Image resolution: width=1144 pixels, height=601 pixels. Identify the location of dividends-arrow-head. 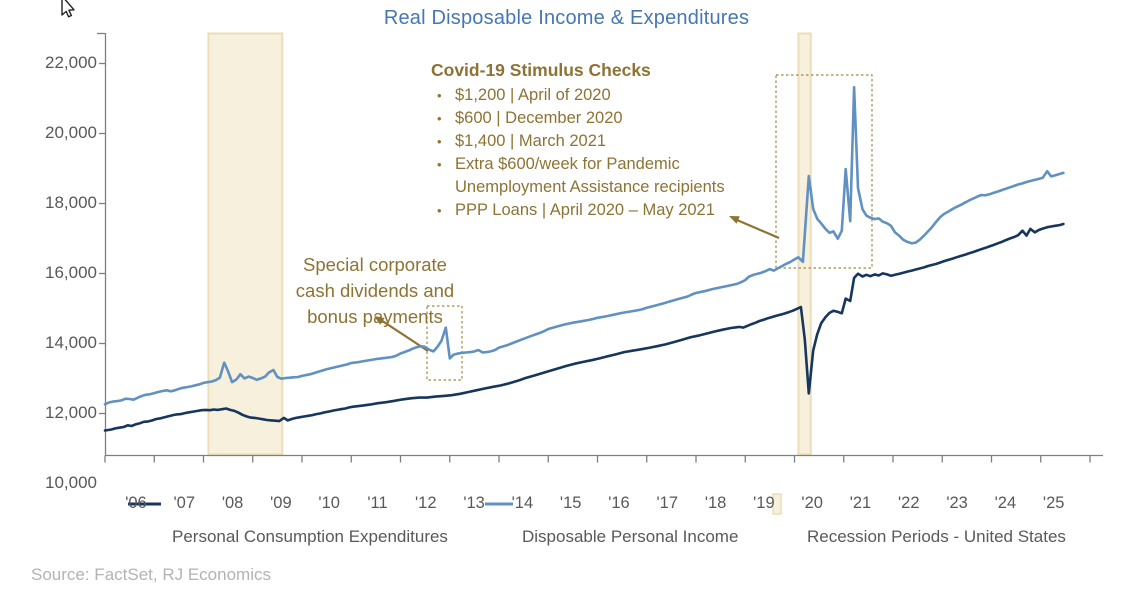
(379, 320).